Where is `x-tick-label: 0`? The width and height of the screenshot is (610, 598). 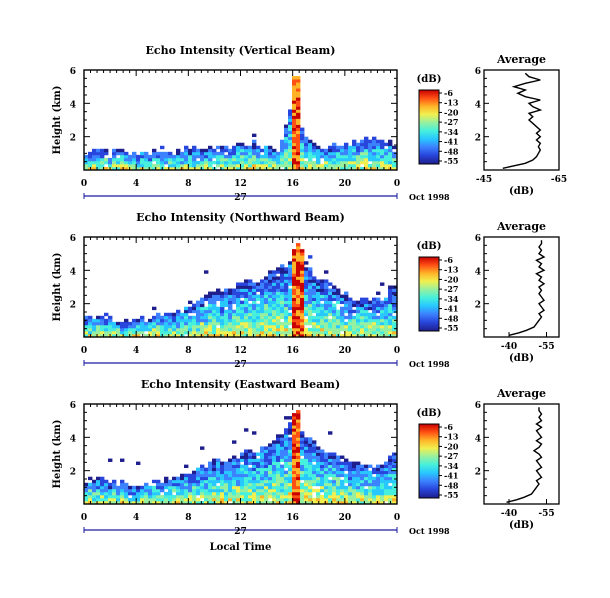
x-tick-label: 0 is located at coordinates (84, 518).